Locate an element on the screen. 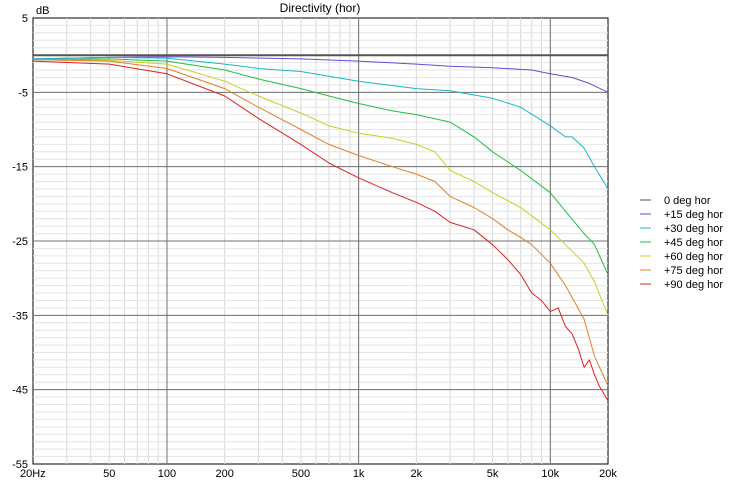 This screenshot has height=483, width=732. y-tick-label: -35 is located at coordinates (20, 316).